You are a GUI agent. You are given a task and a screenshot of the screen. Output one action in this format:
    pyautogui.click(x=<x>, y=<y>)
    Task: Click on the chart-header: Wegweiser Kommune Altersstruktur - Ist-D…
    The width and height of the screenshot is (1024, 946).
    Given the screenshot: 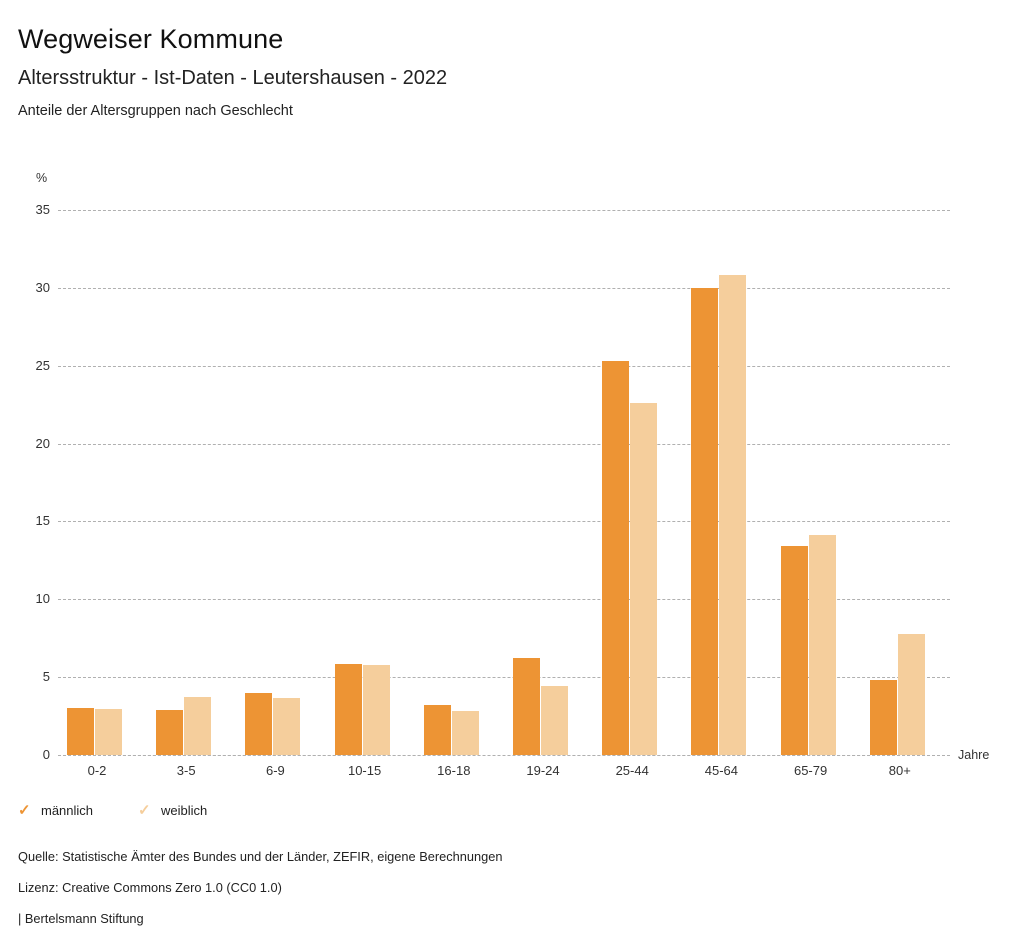 What is the action you would take?
    pyautogui.click(x=513, y=60)
    